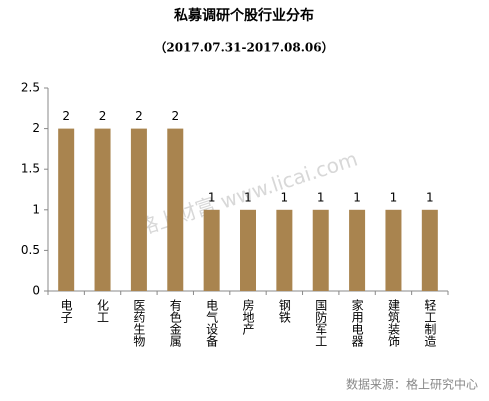  I want to click on x-tick-label: 房地产, so click(248, 317).